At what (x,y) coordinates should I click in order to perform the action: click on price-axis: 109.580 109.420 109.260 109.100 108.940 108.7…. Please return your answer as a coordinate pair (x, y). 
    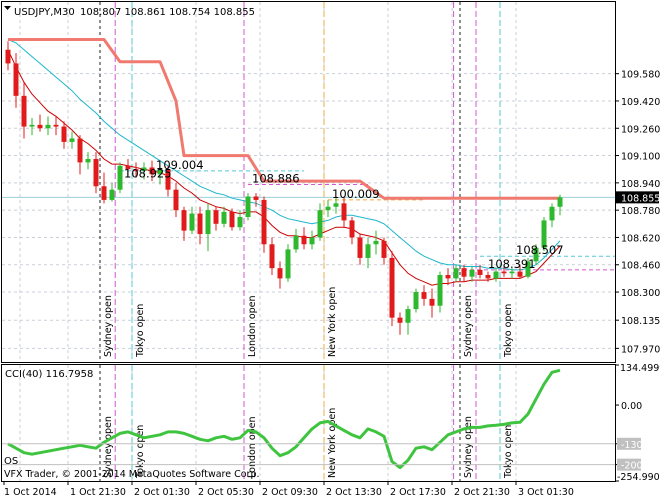
    Looking at the image, I should click on (637, 212).